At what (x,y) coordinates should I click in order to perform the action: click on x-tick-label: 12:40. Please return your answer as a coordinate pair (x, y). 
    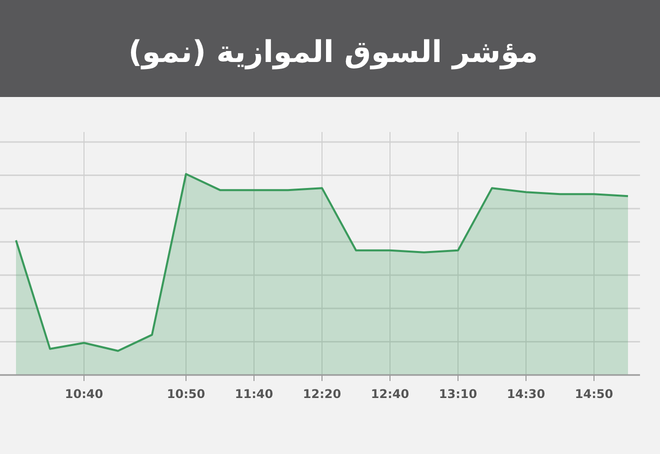
    Looking at the image, I should click on (390, 394).